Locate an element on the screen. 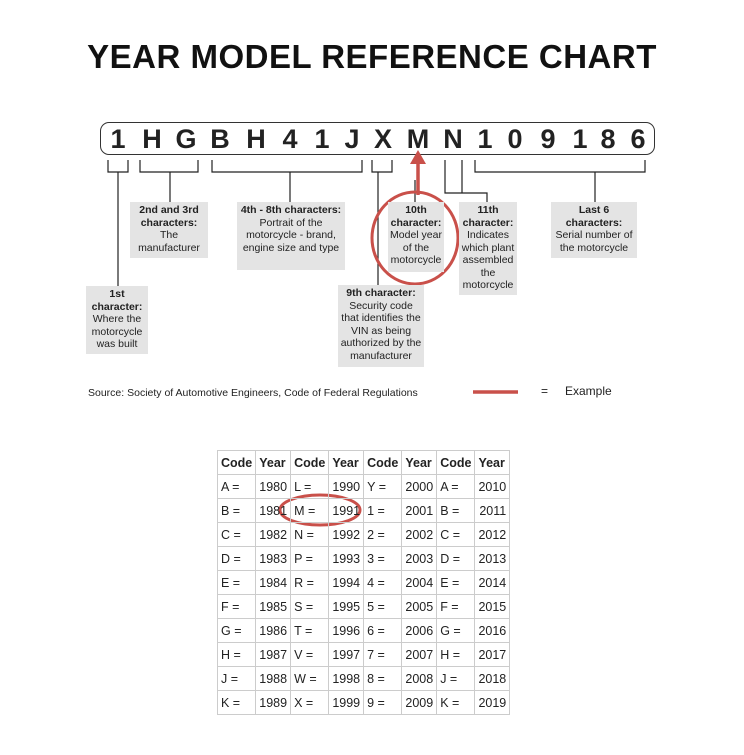 Image resolution: width=744 pixels, height=755 pixels. code-cell: H = is located at coordinates (236, 654).